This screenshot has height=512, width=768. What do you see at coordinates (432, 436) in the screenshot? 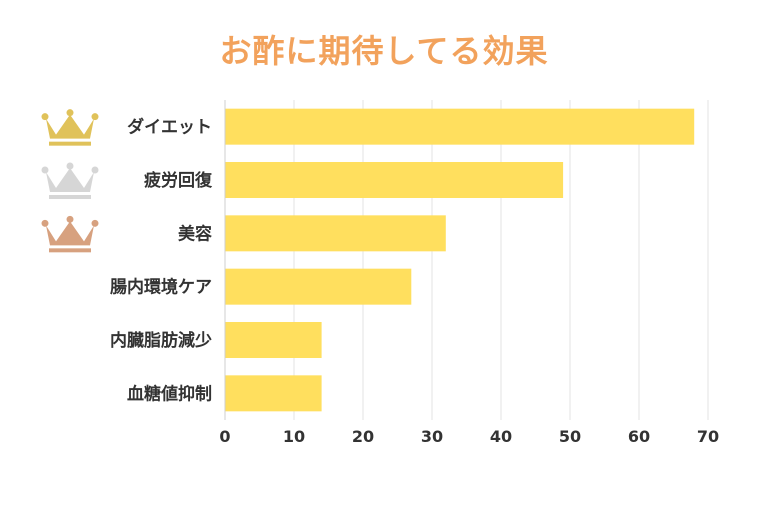
I see `x-tick-label: 30` at bounding box center [432, 436].